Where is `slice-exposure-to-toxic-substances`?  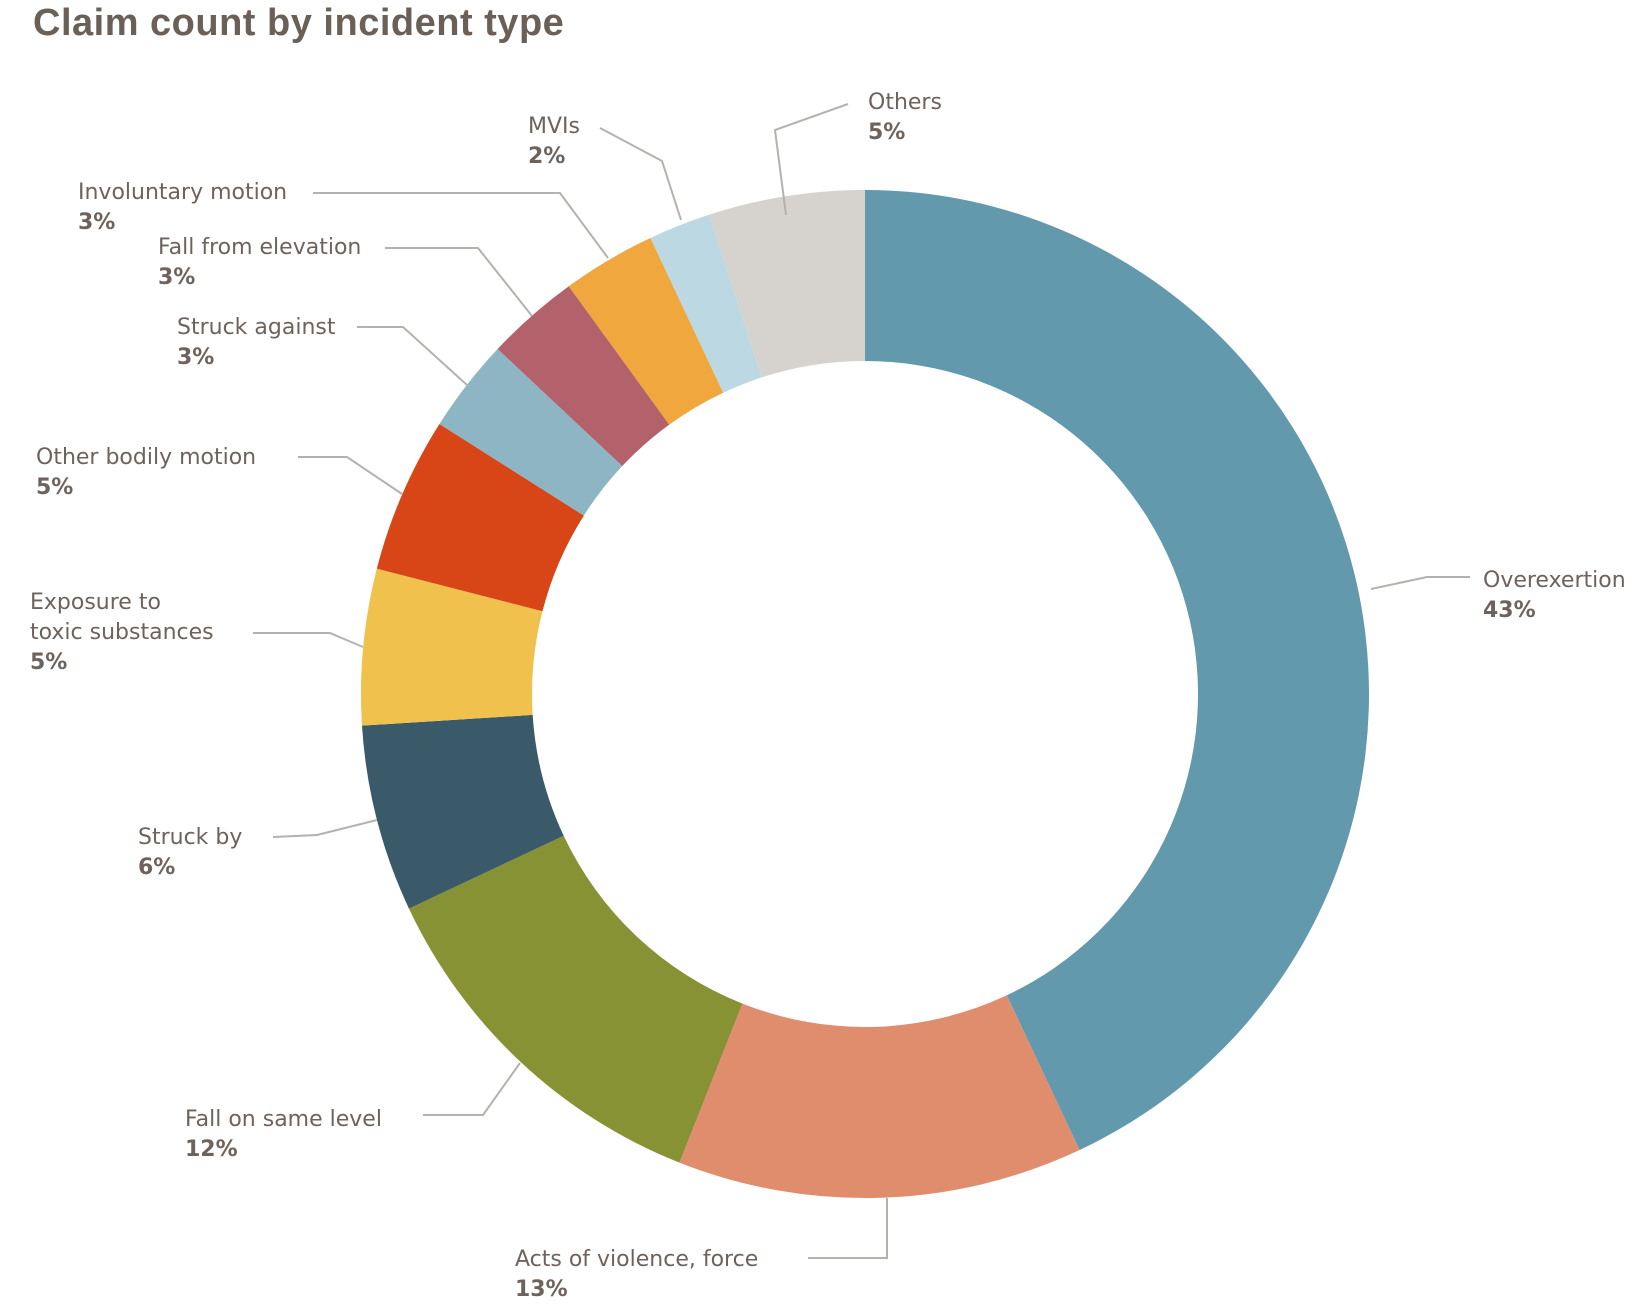 slice-exposure-to-toxic-substances is located at coordinates (451, 647).